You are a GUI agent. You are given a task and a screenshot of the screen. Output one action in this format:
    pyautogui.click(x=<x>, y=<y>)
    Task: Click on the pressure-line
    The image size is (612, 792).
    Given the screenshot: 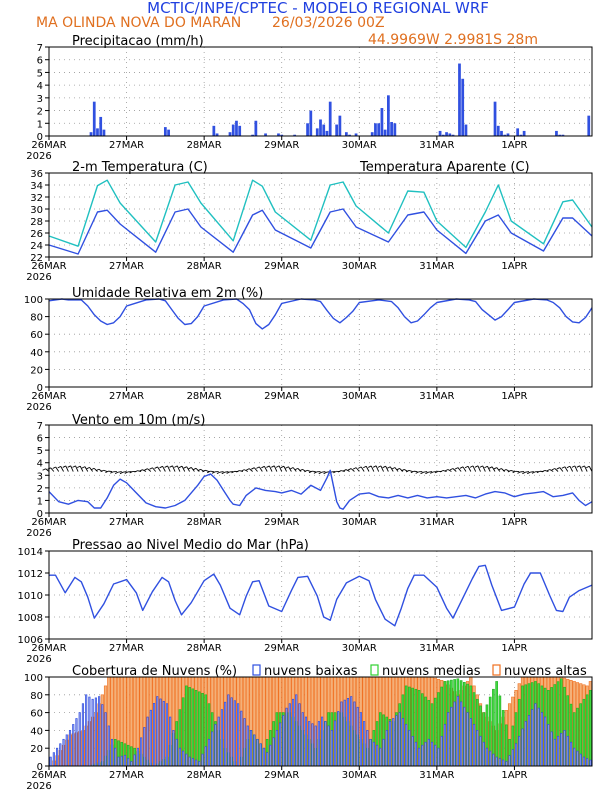 What is the action you would take?
    pyautogui.click(x=321, y=595)
    